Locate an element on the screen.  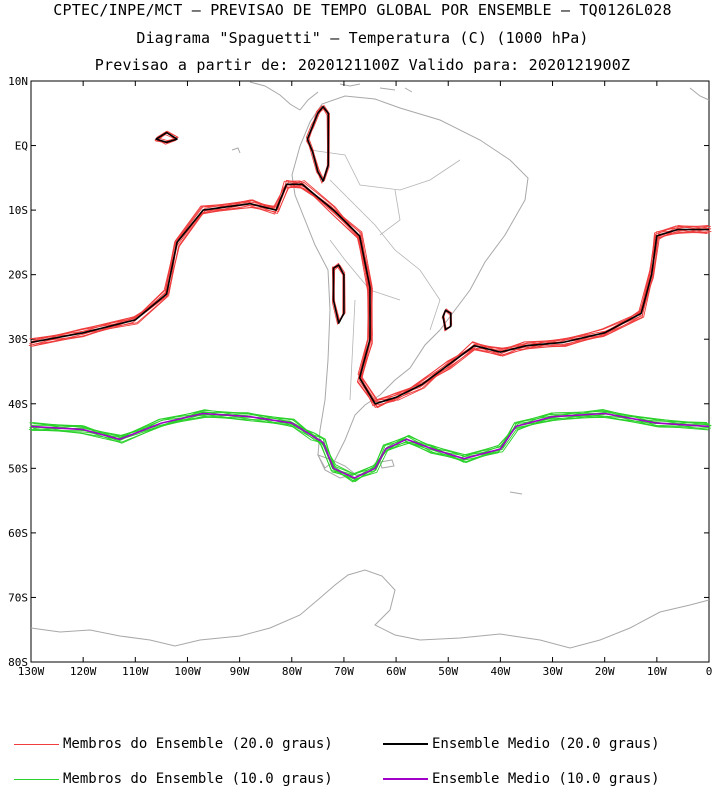
lon-tick-label: 70W is located at coordinates (344, 671).